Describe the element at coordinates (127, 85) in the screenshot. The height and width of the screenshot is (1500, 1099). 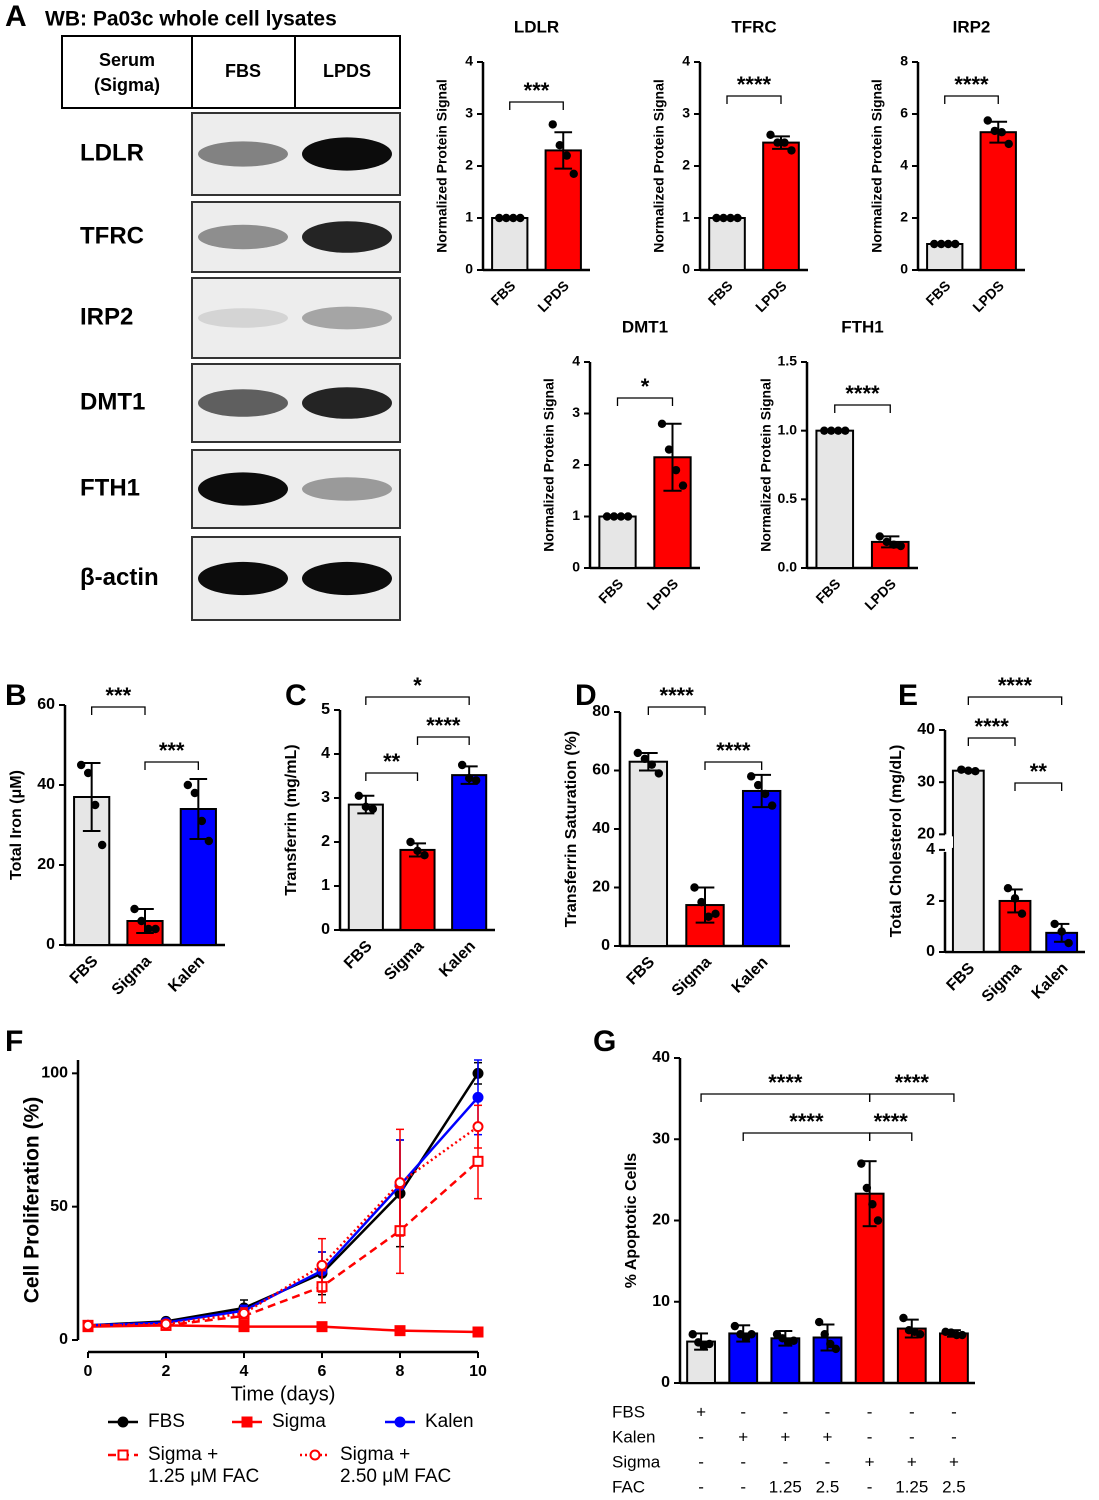
I see `header-label: (Sigma)` at that location.